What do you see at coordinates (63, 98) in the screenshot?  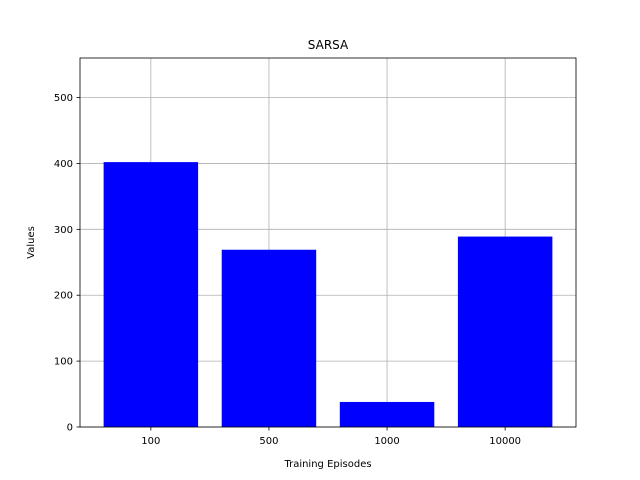 I see `y-tick-label: 500` at bounding box center [63, 98].